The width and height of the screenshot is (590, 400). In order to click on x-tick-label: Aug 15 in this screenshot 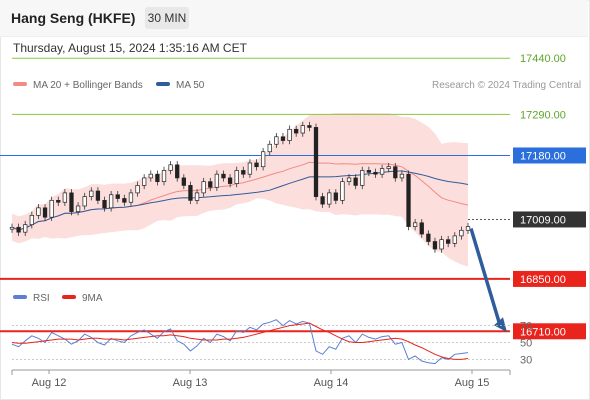, I will do `click(472, 383)`.